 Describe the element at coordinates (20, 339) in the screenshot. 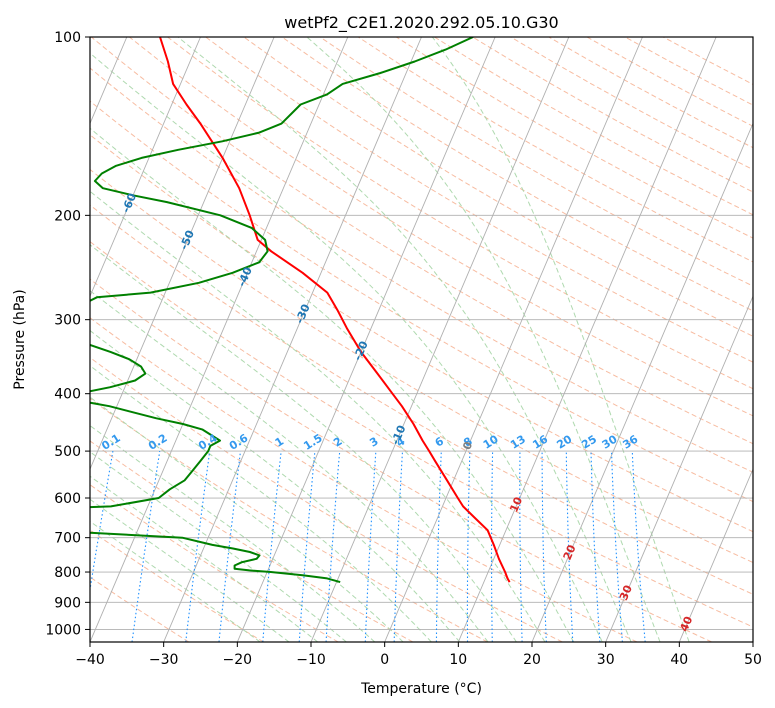

I see `y-axis-title: Pressure (hPa)` at that location.